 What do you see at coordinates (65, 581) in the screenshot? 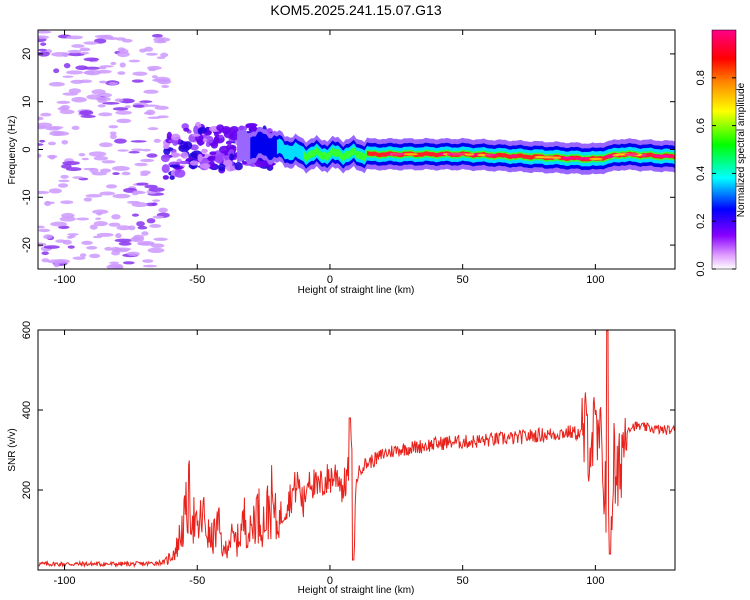
I see `snr-x-tick-label: -100` at bounding box center [65, 581].